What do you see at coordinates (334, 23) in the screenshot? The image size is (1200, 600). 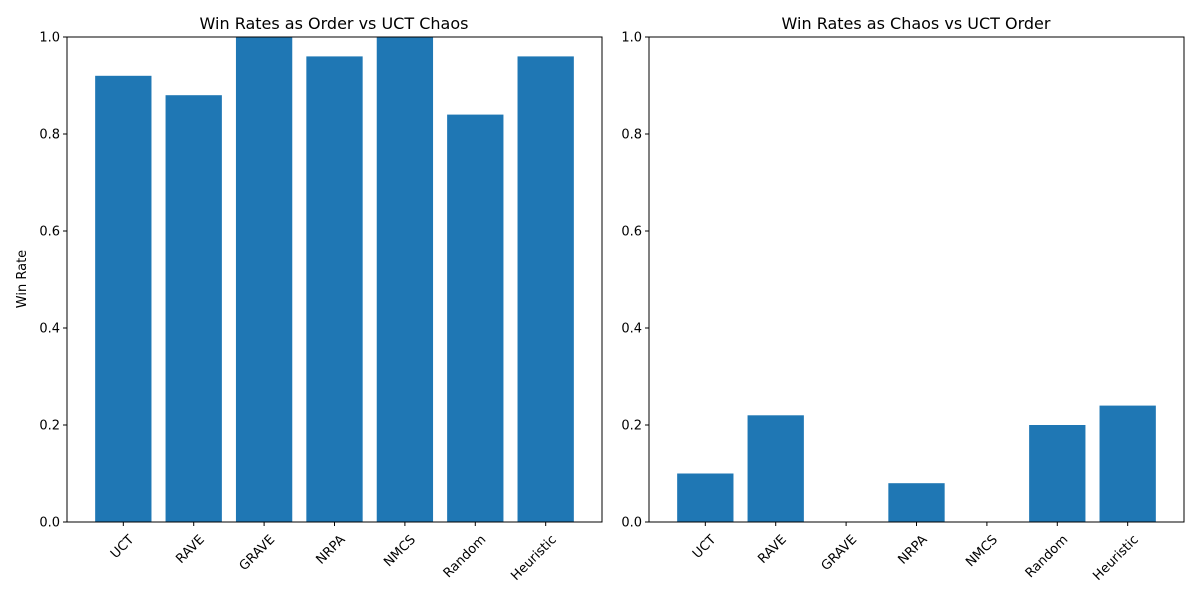 I see `left-chart-title: Win Rates as Order vs UCT Chaos` at bounding box center [334, 23].